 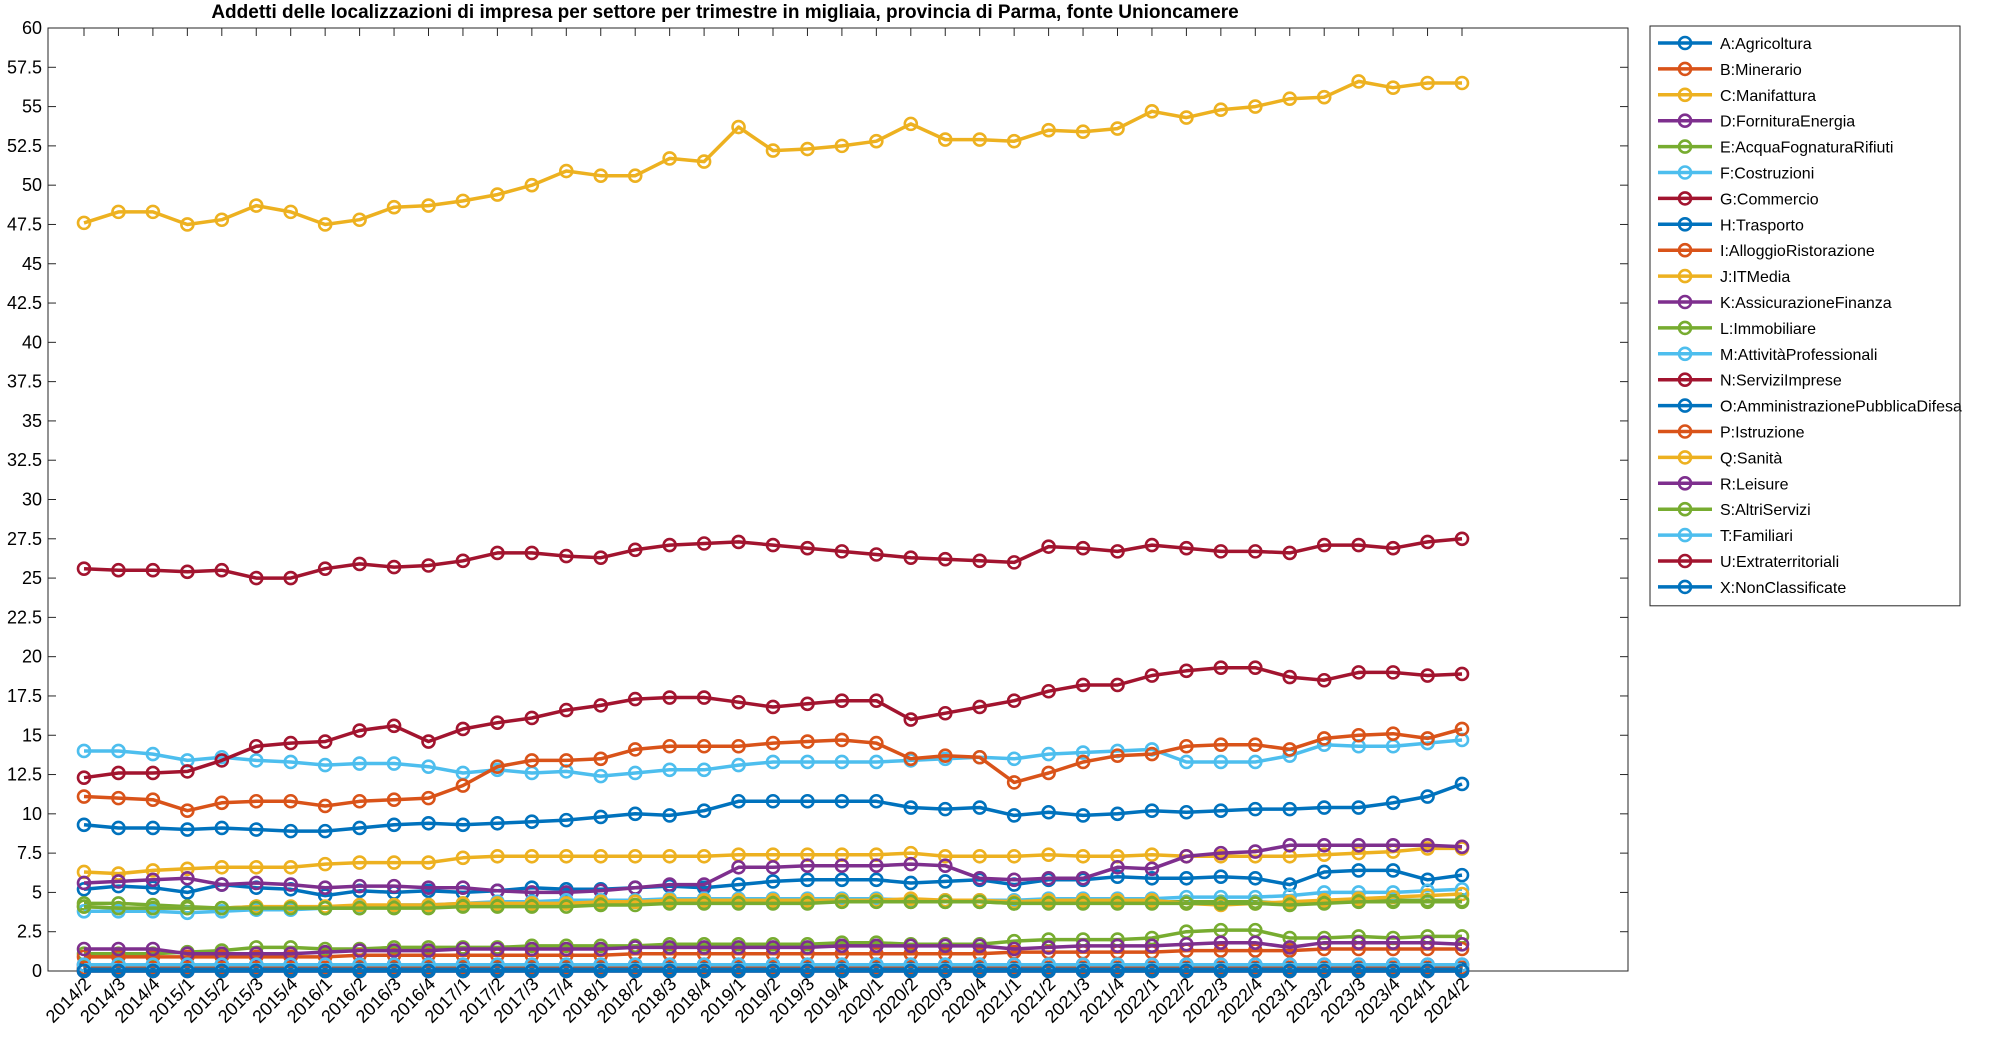 What do you see at coordinates (773, 905) in the screenshot?
I see `series-S:AltriServizi` at bounding box center [773, 905].